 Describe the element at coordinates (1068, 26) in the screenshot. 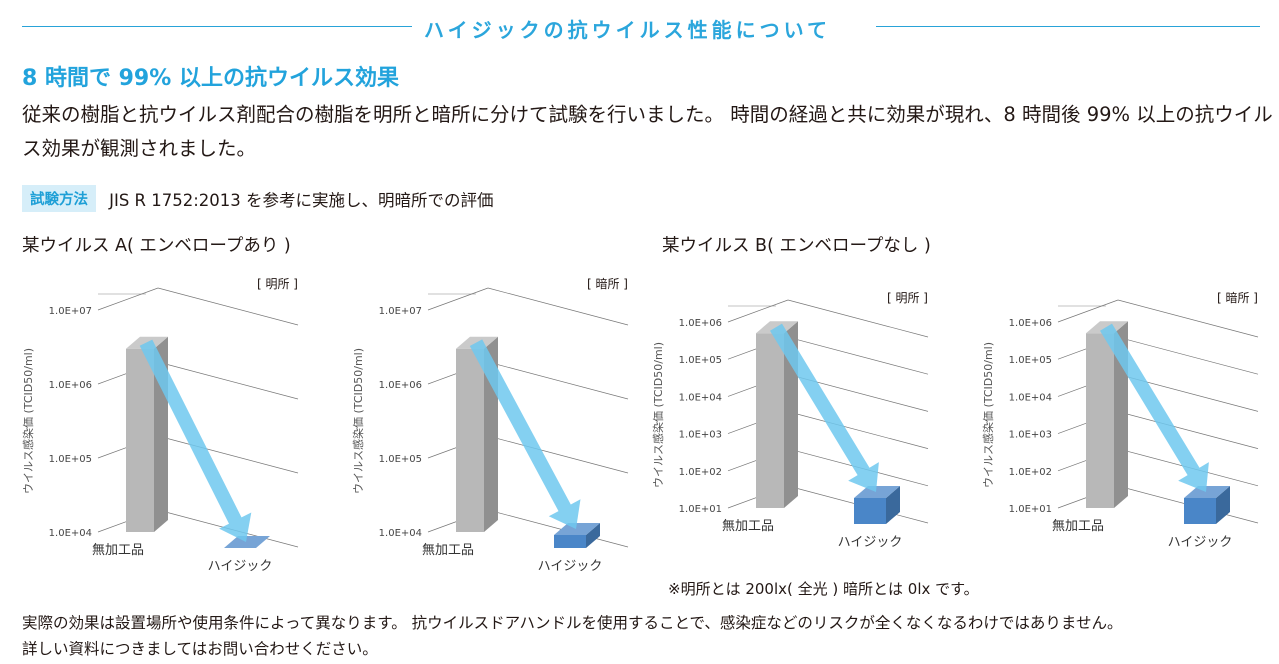

I see `header-rule-right` at that location.